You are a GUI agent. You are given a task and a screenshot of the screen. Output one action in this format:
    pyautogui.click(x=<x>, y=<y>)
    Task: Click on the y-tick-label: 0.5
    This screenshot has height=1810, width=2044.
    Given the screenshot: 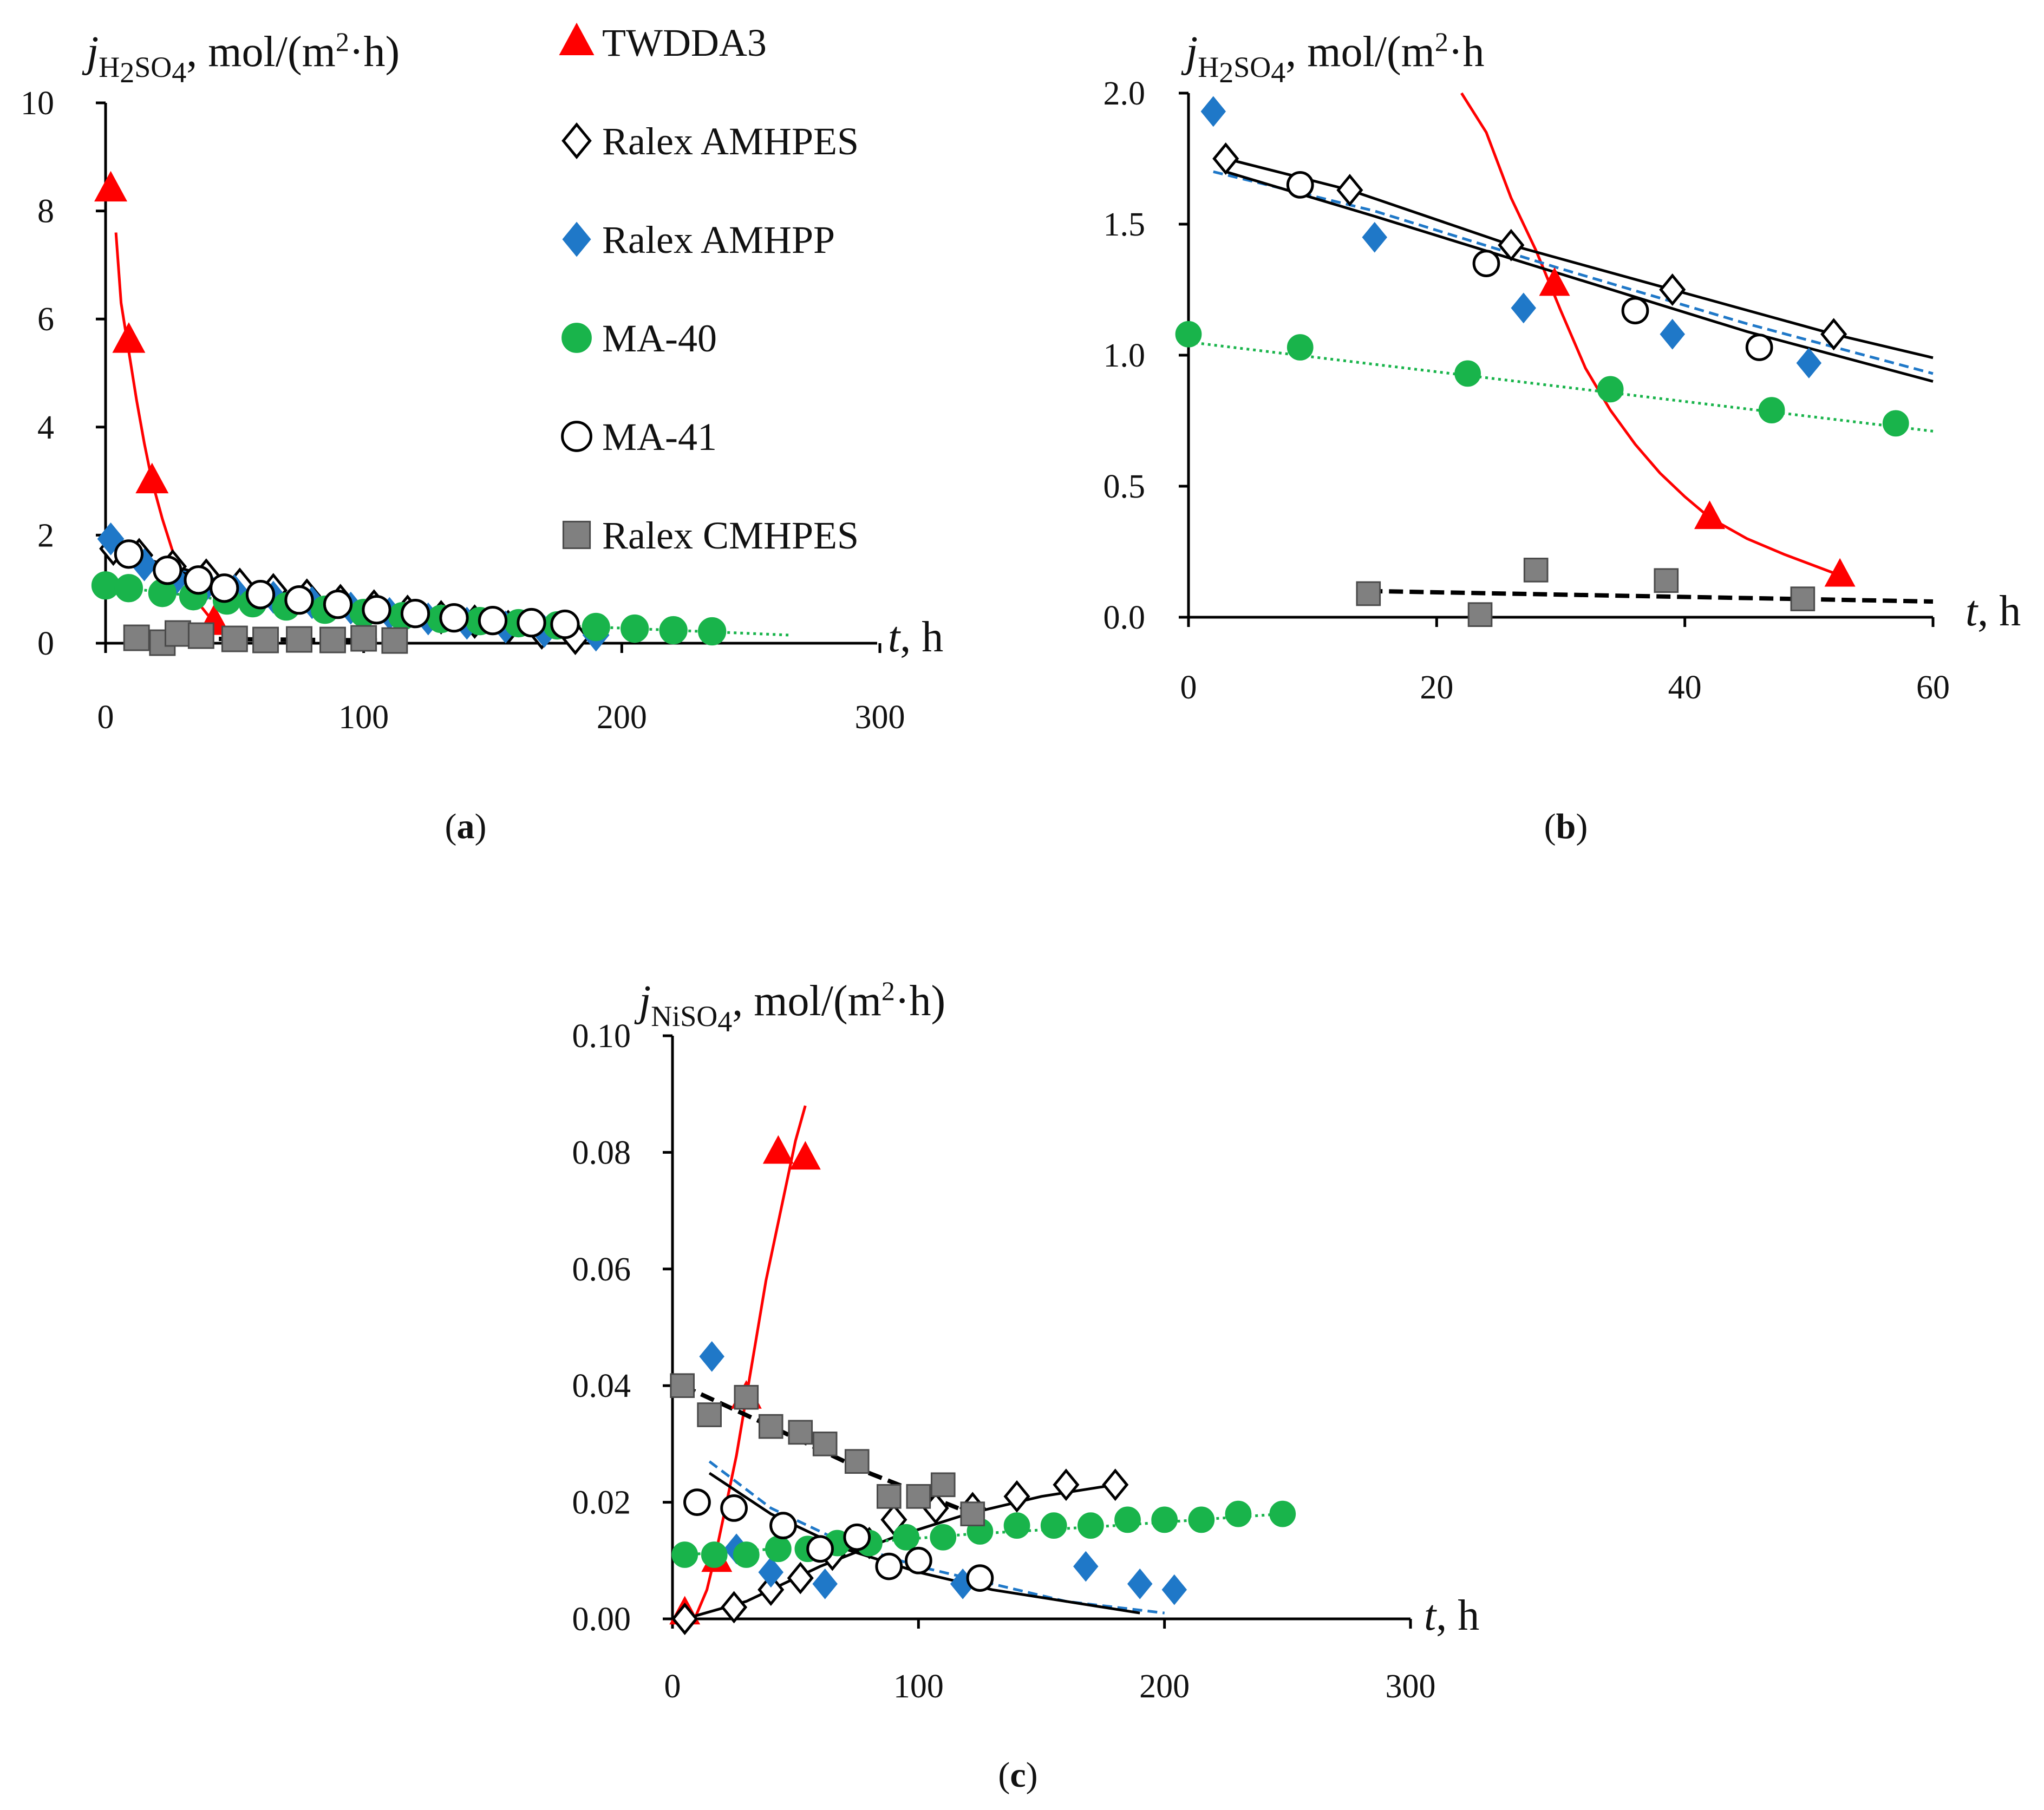 What is the action you would take?
    pyautogui.click(x=1124, y=487)
    